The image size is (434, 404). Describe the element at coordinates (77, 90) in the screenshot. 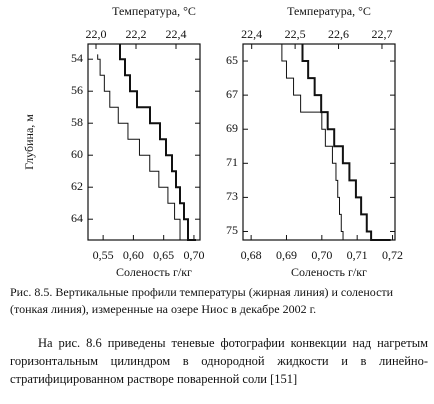

I see `y-tick-label: 56` at that location.